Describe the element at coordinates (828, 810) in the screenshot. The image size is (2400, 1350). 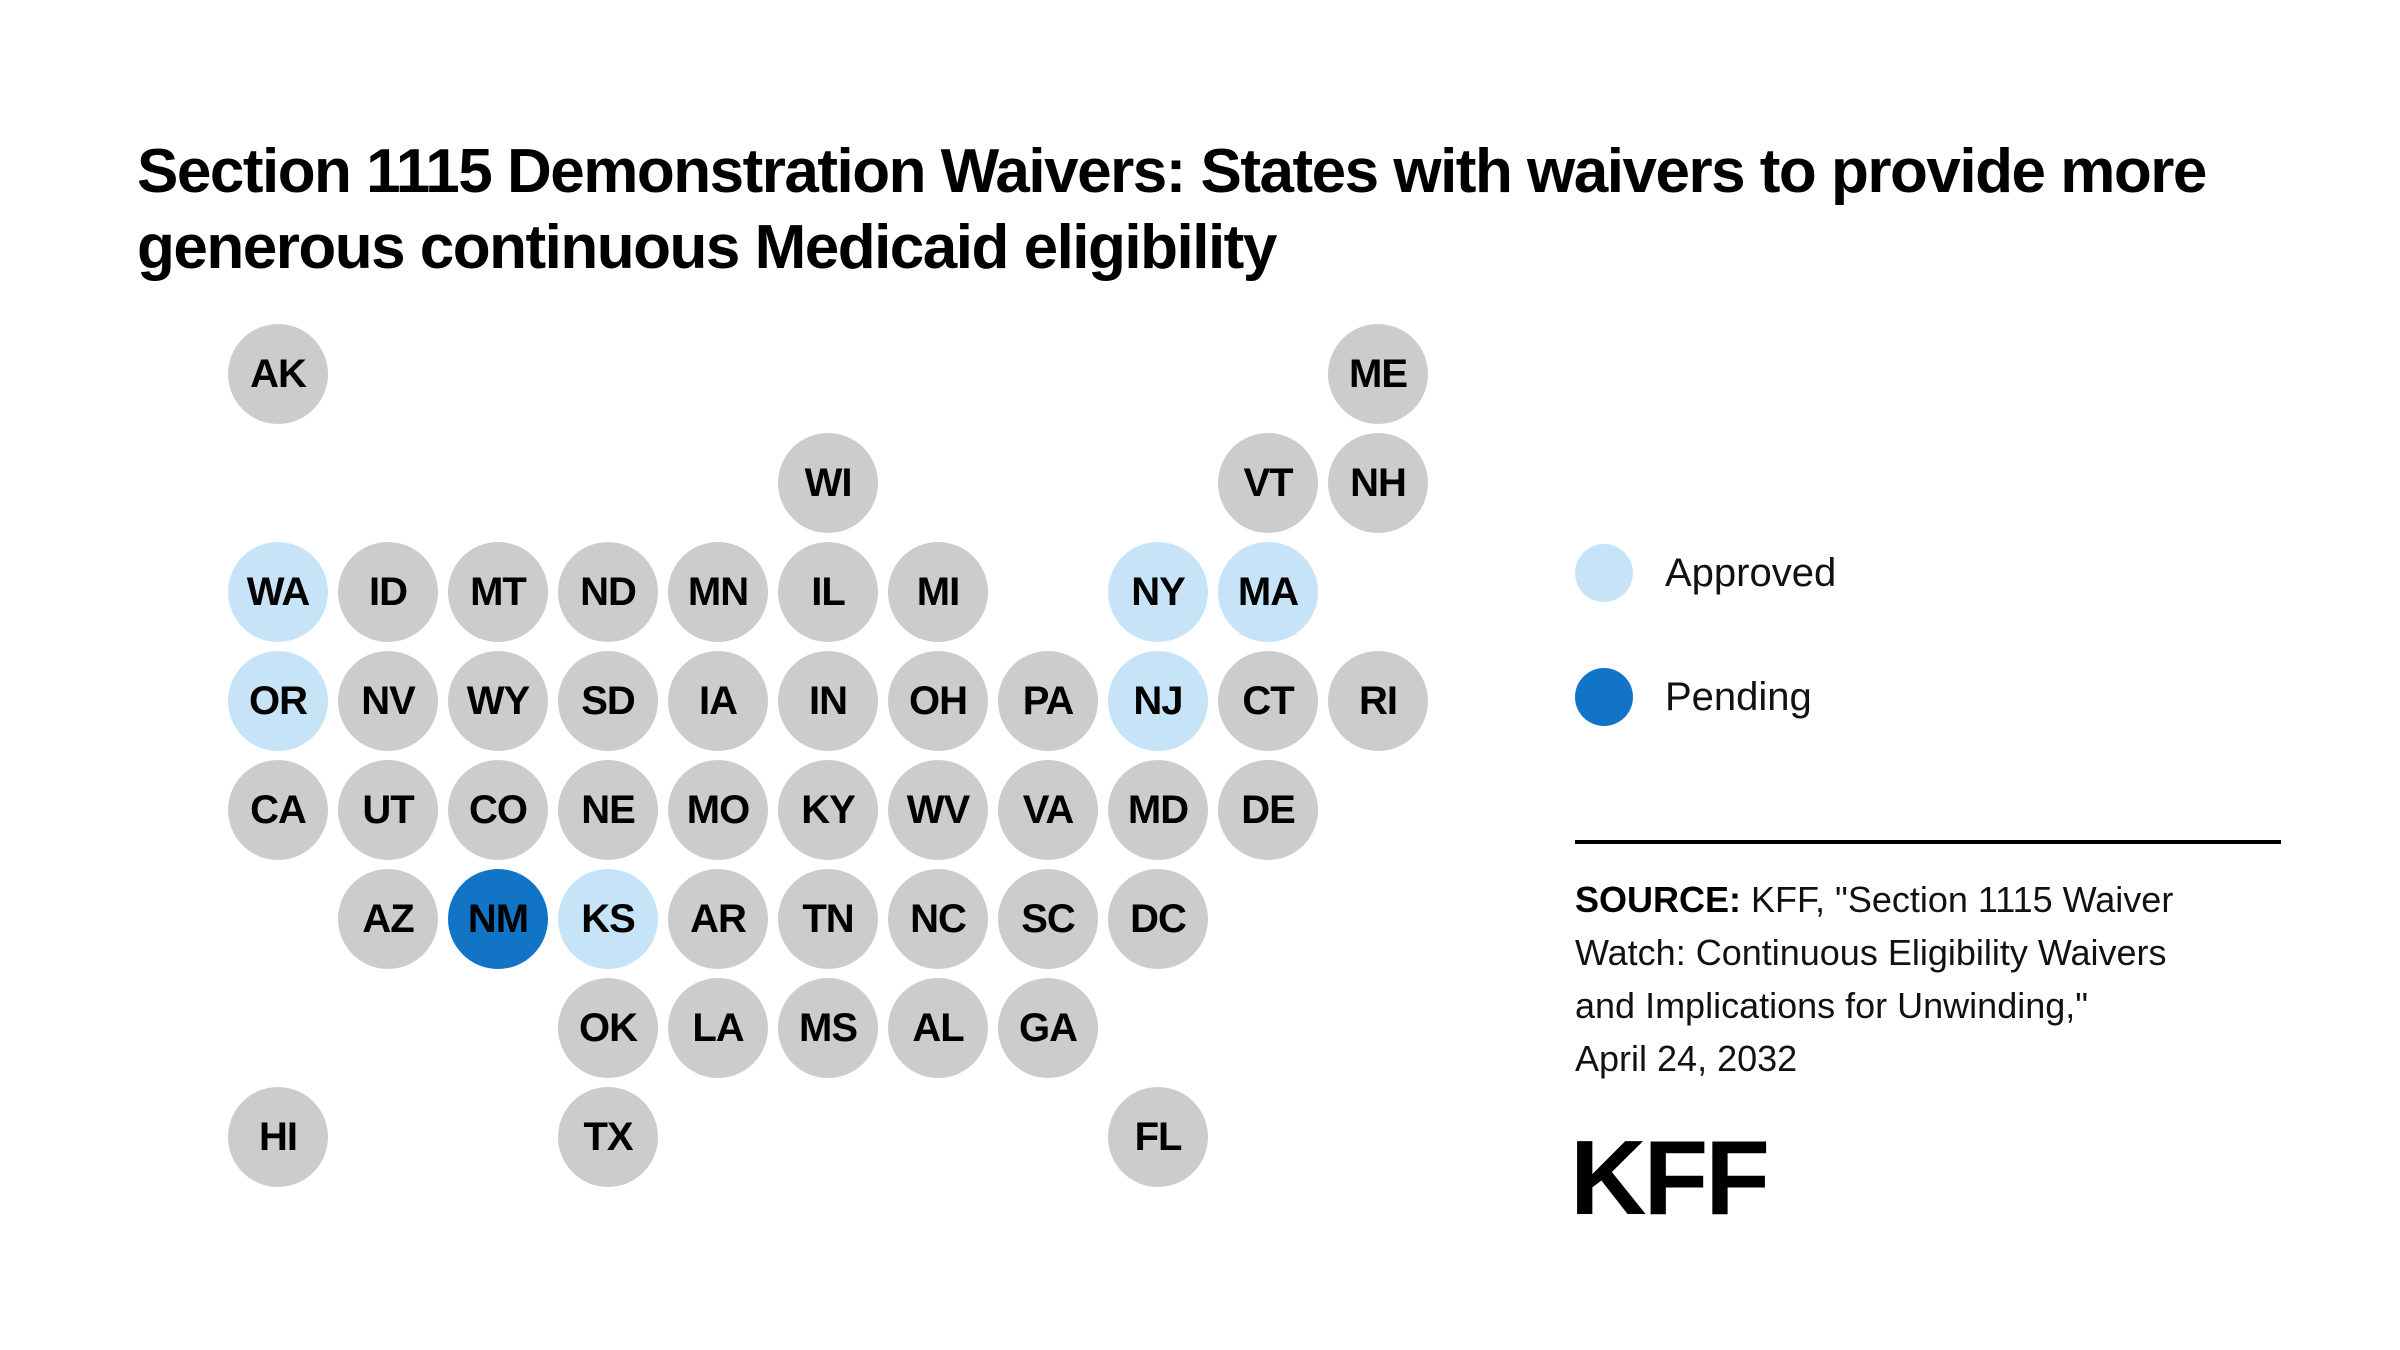
I see `state-tile-KY: KY` at that location.